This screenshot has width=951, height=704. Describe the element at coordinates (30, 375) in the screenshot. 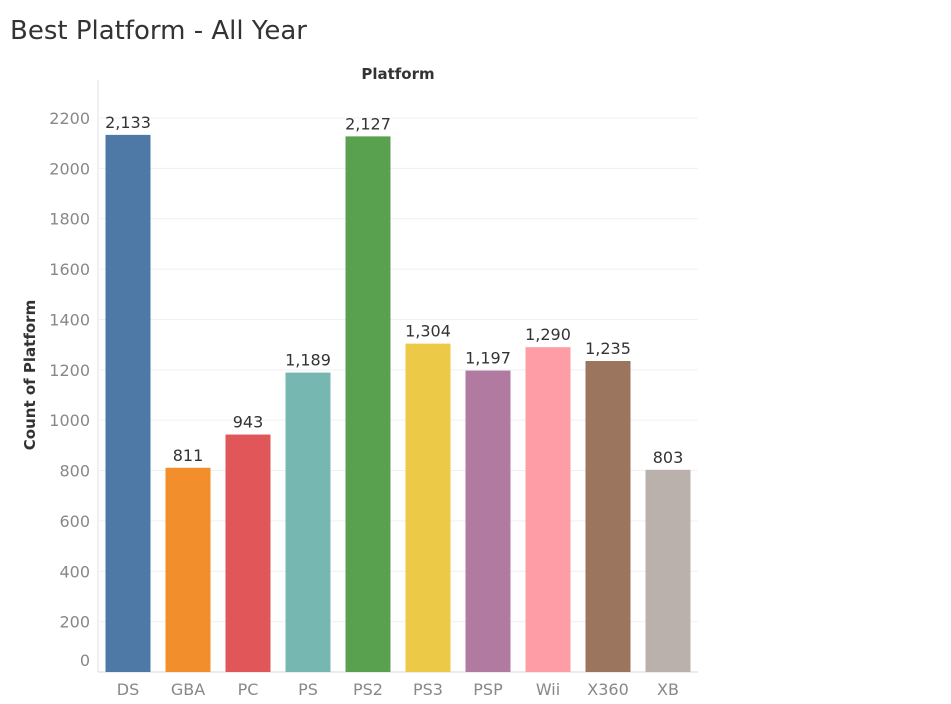

I see `y-axis-title: Count of Platform` at that location.